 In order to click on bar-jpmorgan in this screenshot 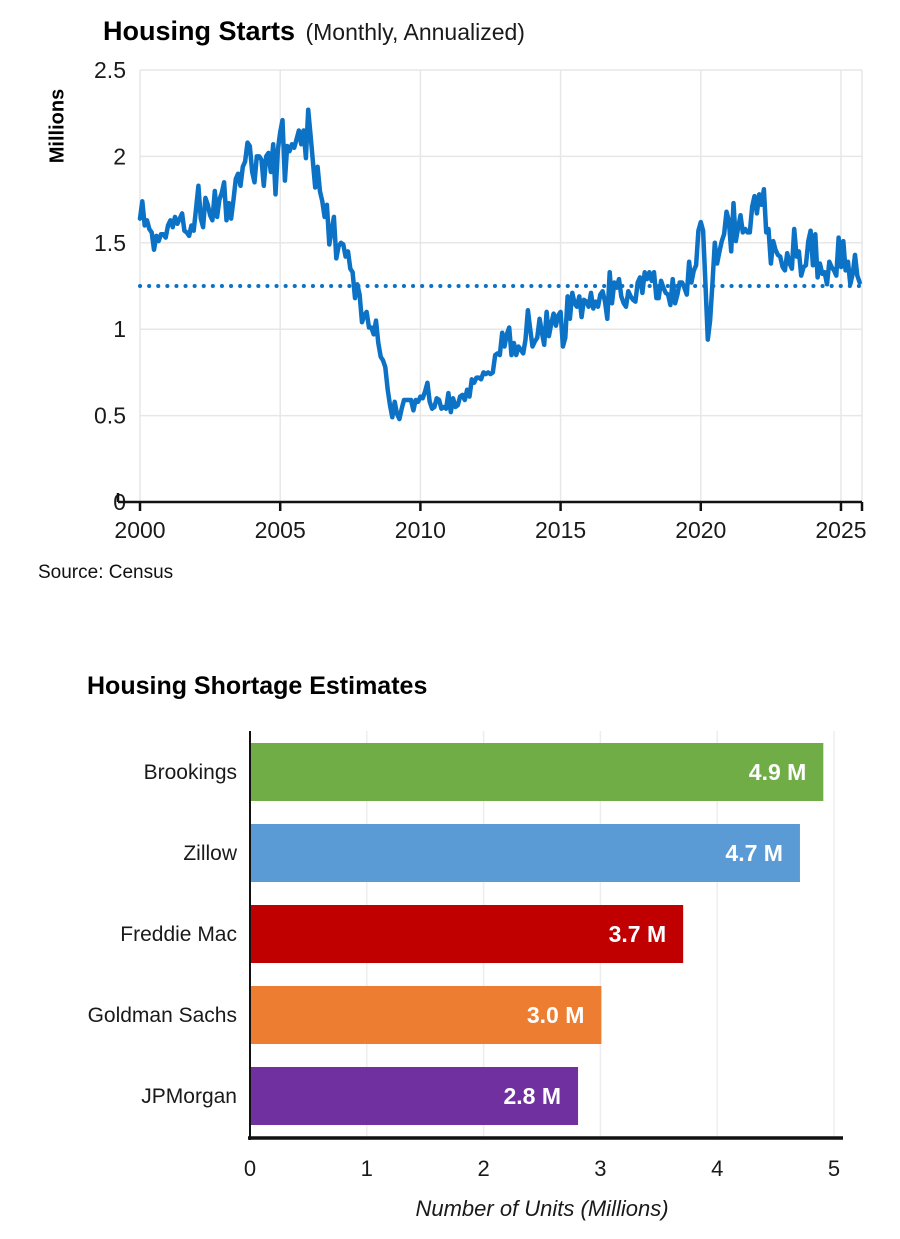, I will do `click(415, 1096)`.